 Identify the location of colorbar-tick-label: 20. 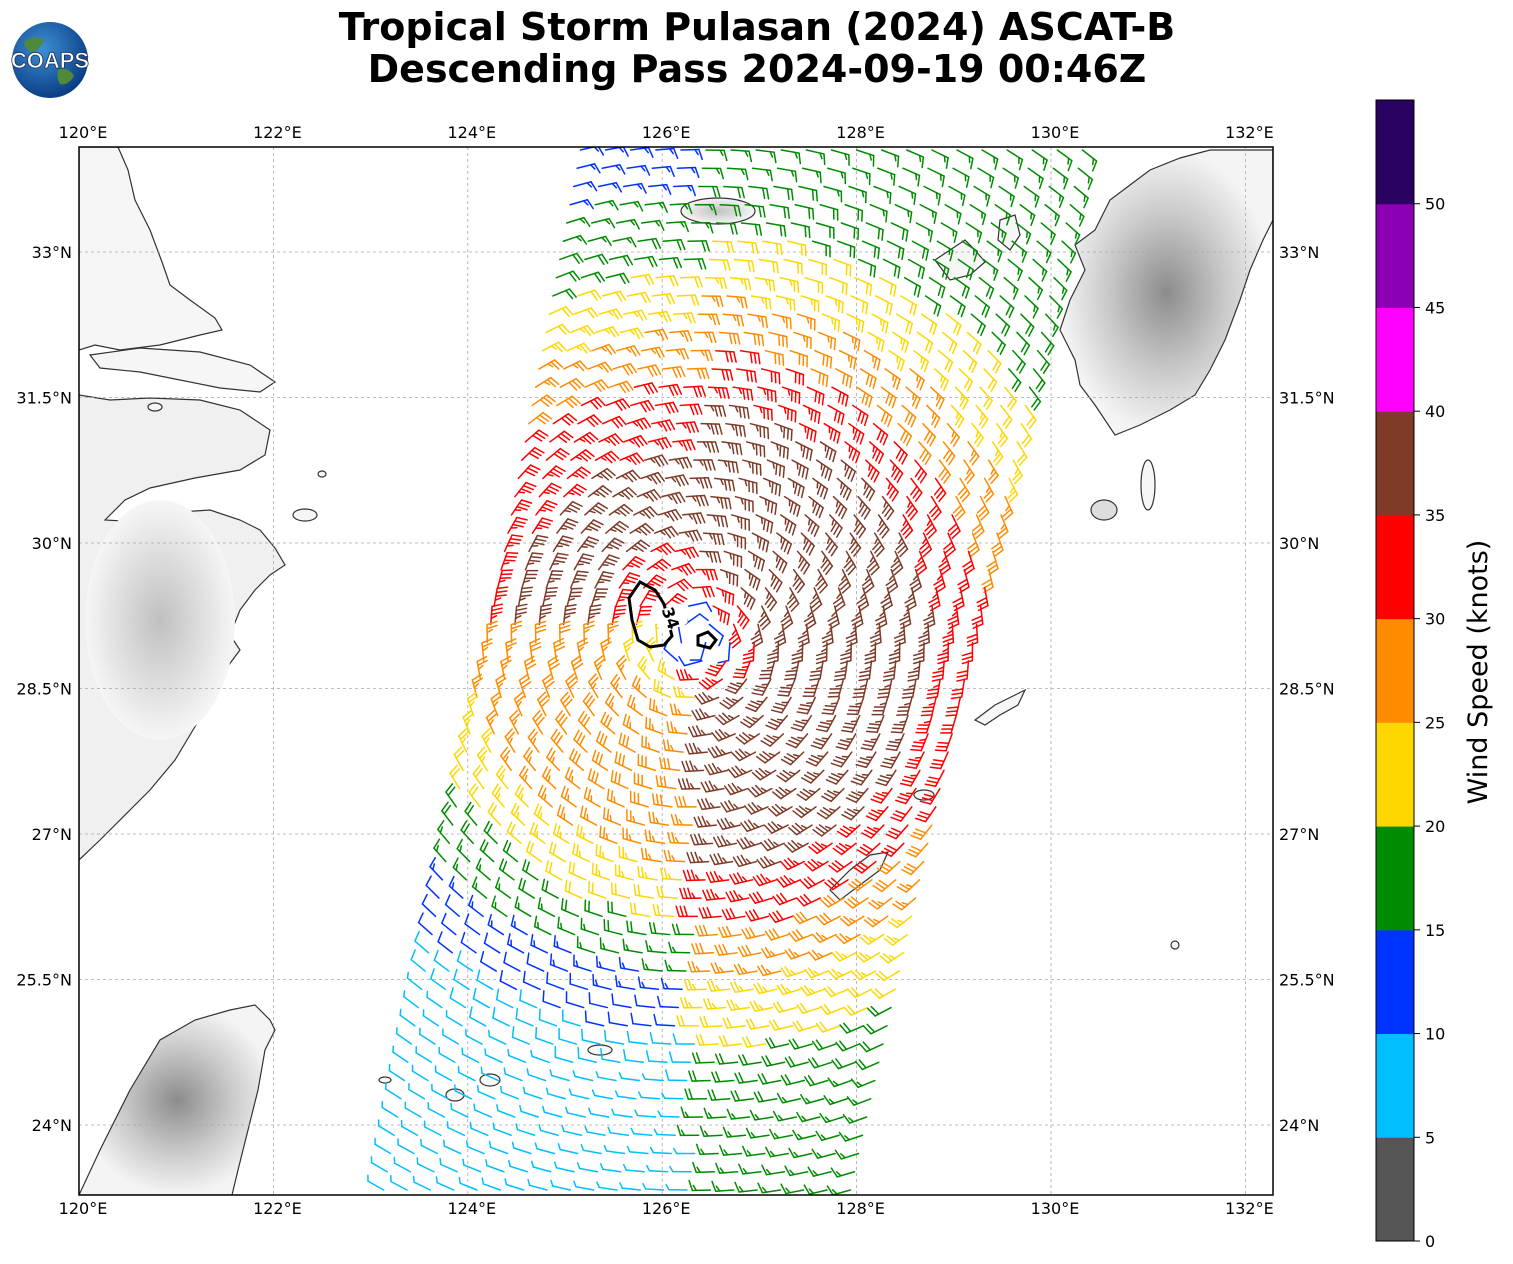
(1435, 826).